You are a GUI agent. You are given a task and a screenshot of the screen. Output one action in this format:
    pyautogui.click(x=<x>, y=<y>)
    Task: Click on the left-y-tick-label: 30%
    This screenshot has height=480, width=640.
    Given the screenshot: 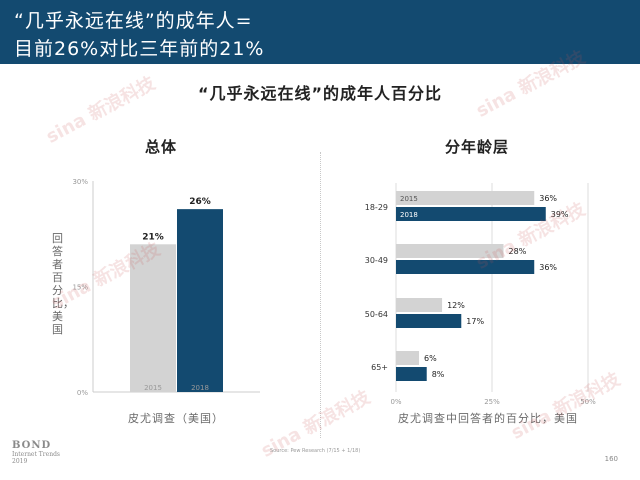 What is the action you would take?
    pyautogui.click(x=80, y=182)
    